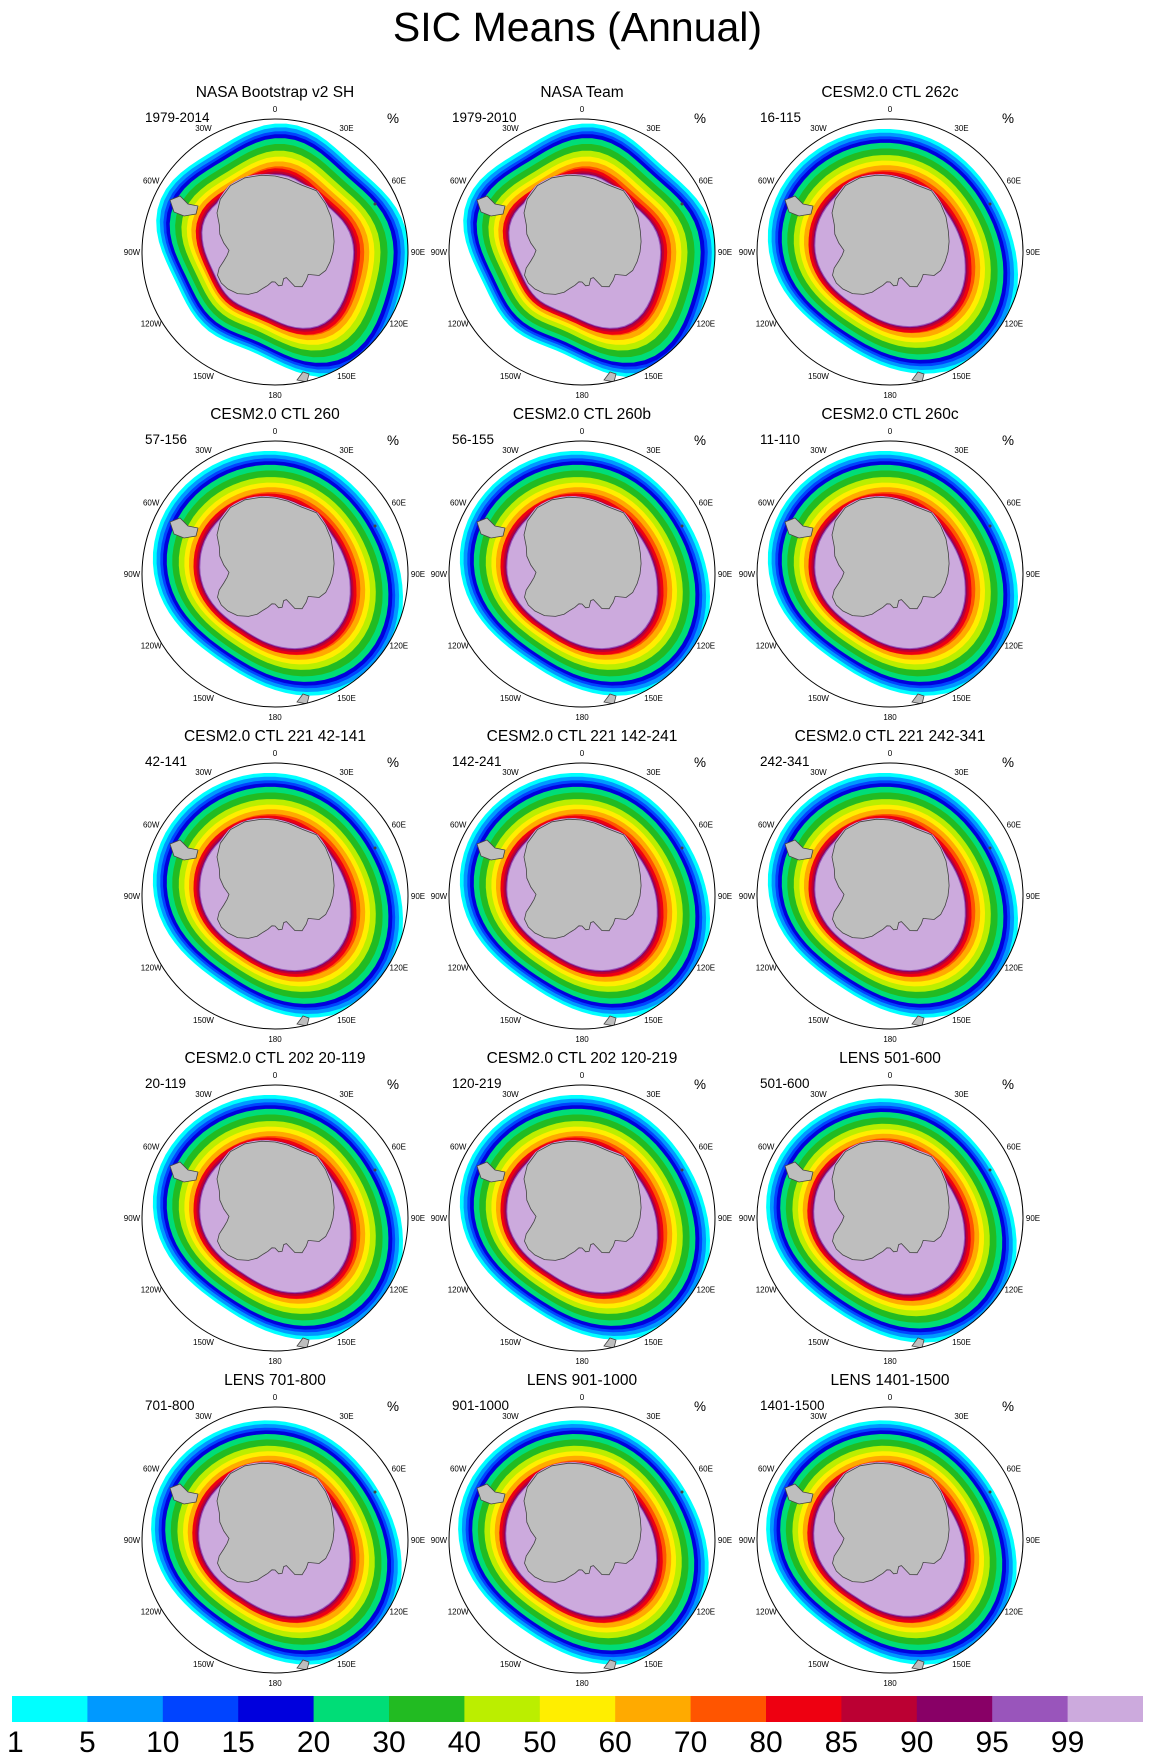 This screenshot has width=1155, height=1759. Describe the element at coordinates (890, 736) in the screenshot. I see `panel-title: CESM2.0 CTL 221 242-341` at that location.